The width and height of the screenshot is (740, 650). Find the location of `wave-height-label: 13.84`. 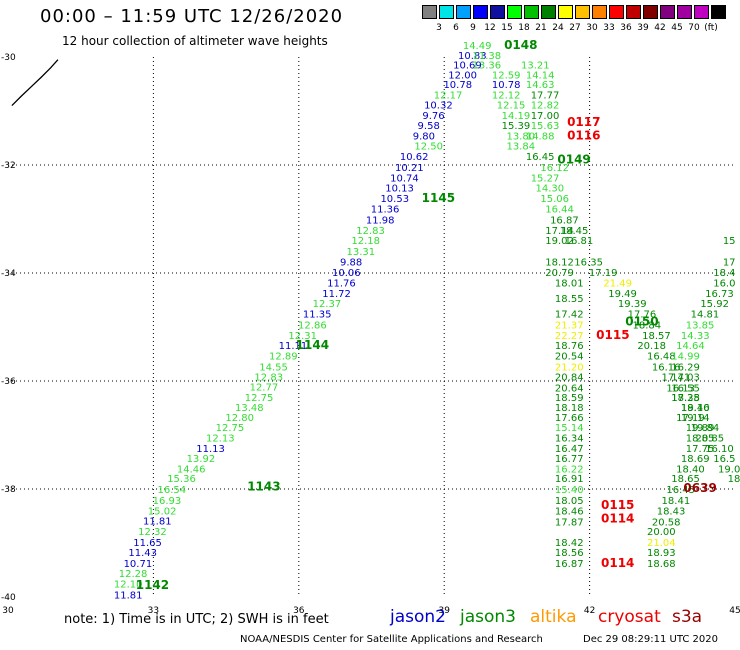

wave-height-label: 13.84 is located at coordinates (520, 147).